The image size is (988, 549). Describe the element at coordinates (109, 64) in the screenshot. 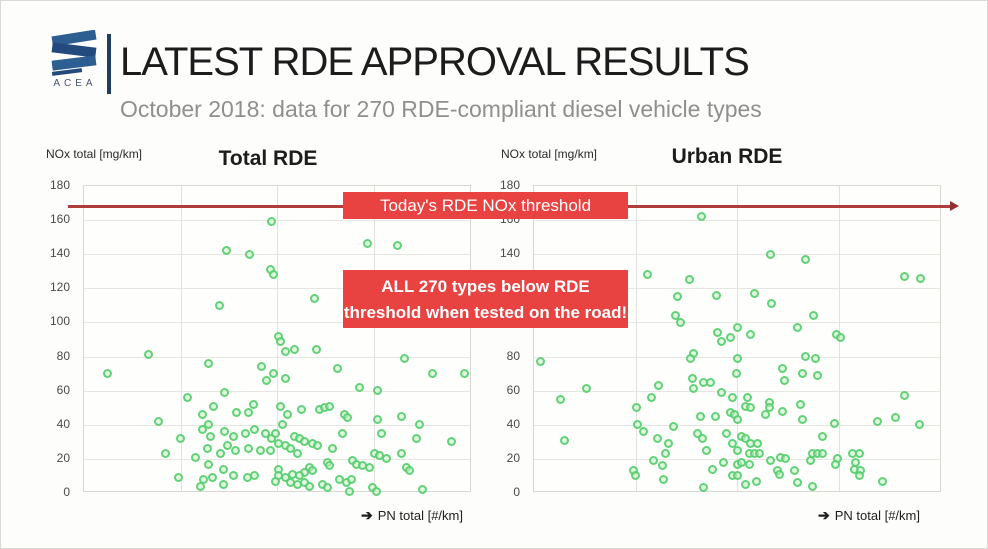

I see `header-divider` at that location.